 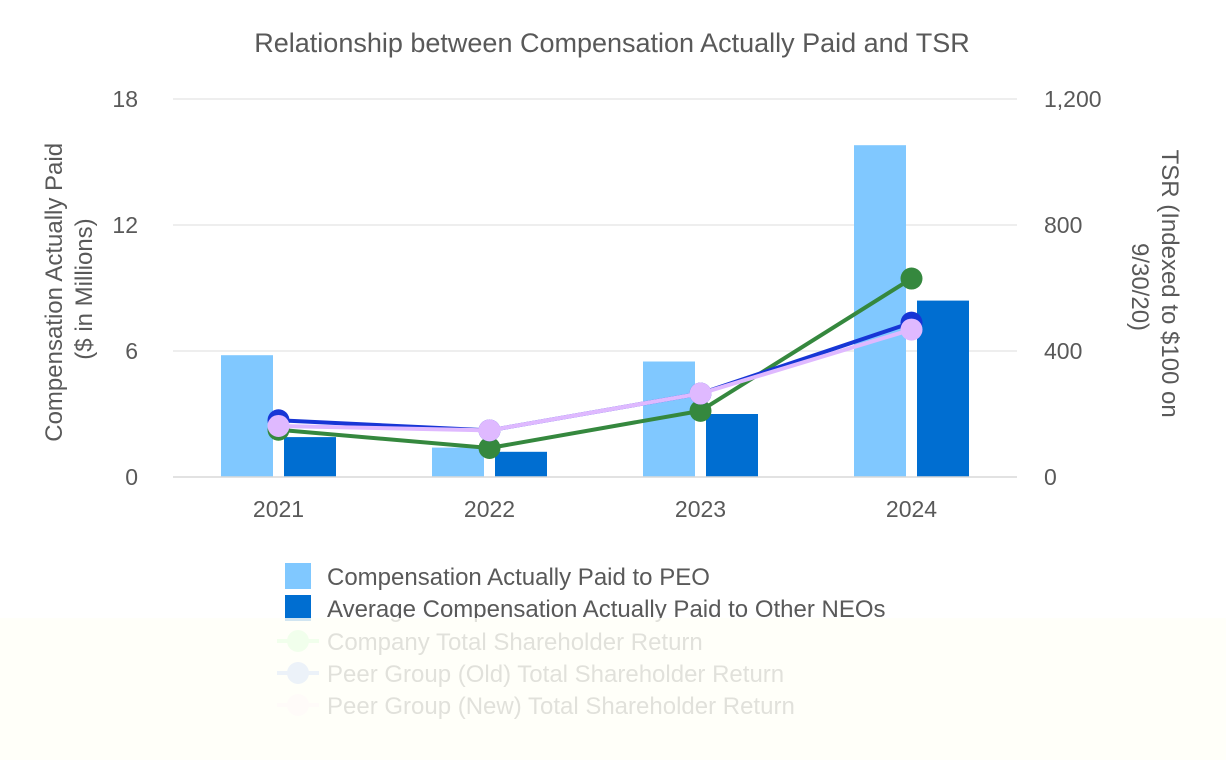 What do you see at coordinates (125, 288) in the screenshot?
I see `left-axis-ticks: 0 6 12 18` at bounding box center [125, 288].